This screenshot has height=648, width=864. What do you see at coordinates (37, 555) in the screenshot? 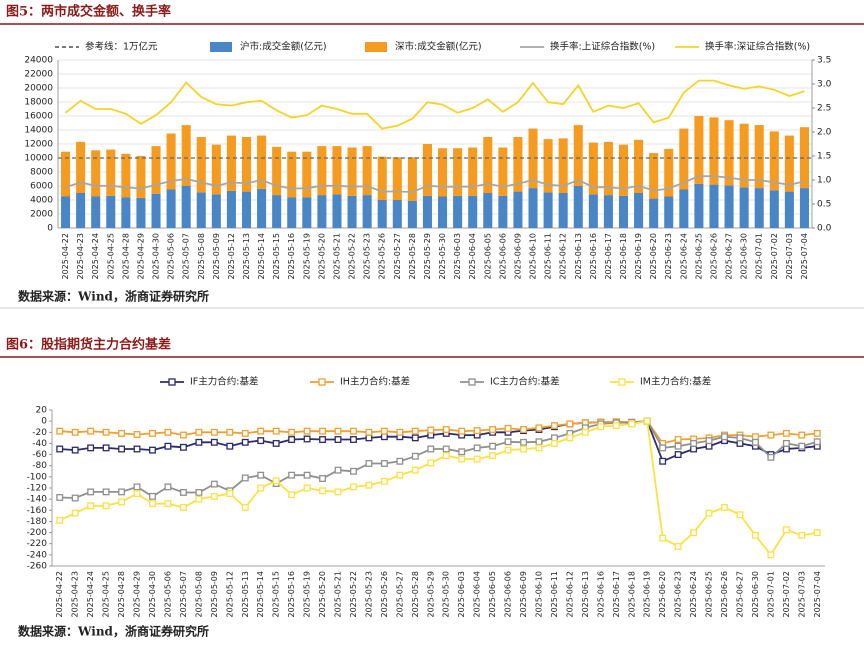
I see `y-tick-label: -240` at bounding box center [37, 555].